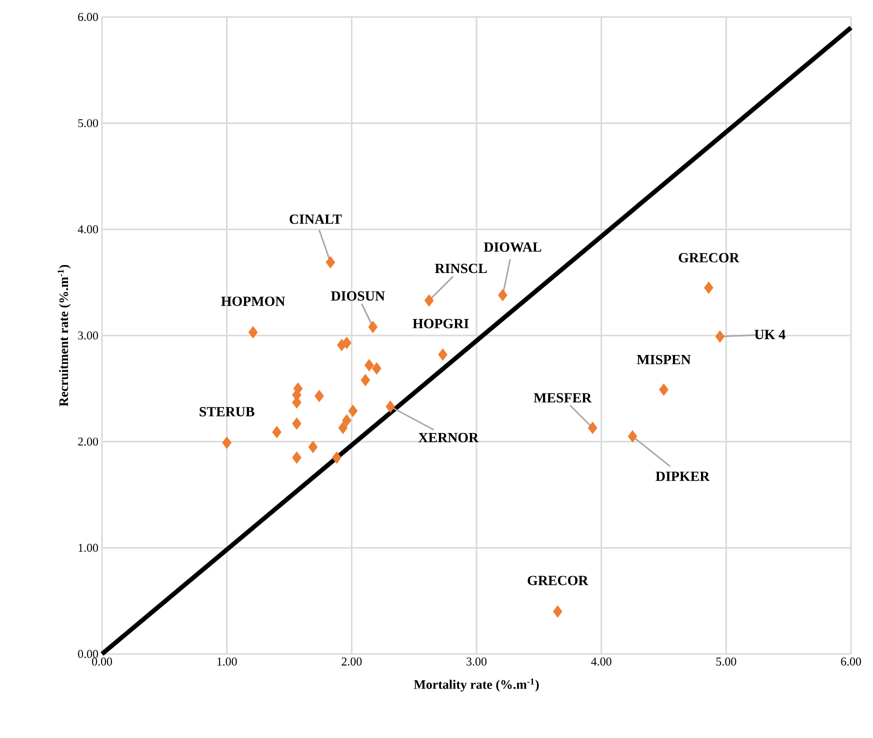 The width and height of the screenshot is (873, 738). Describe the element at coordinates (352, 662) in the screenshot. I see `x-tick-label: 2.00` at that location.